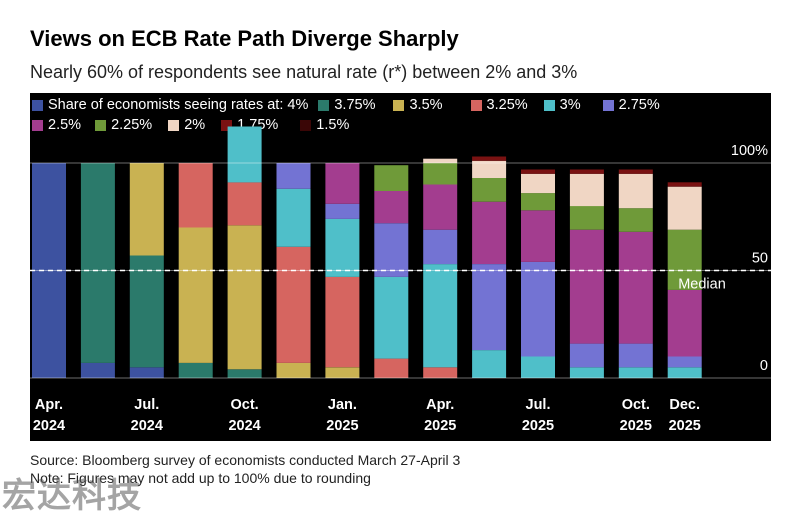  Describe the element at coordinates (324, 125) in the screenshot. I see `legend-item-1-5: 1.5%` at that location.